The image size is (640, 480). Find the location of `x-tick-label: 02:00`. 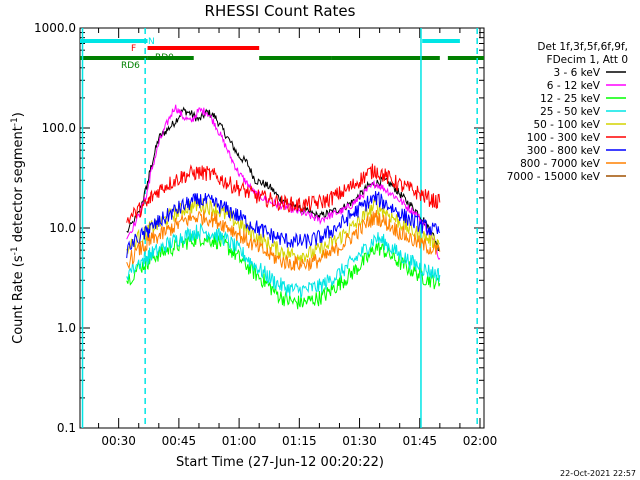

x-tick-label: 02:00 is located at coordinates (480, 441).